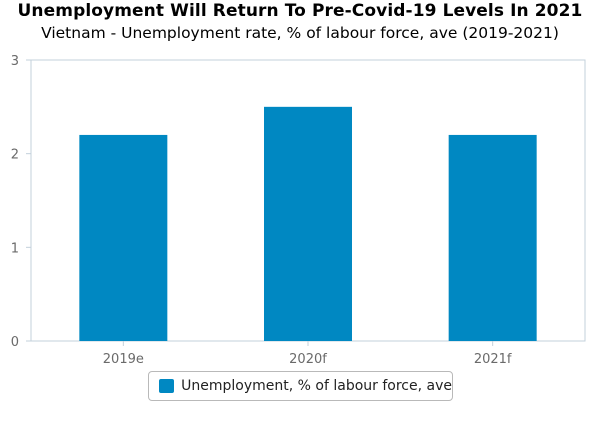 This screenshot has height=422, width=600. I want to click on x-tick-label: 2021f, so click(493, 359).